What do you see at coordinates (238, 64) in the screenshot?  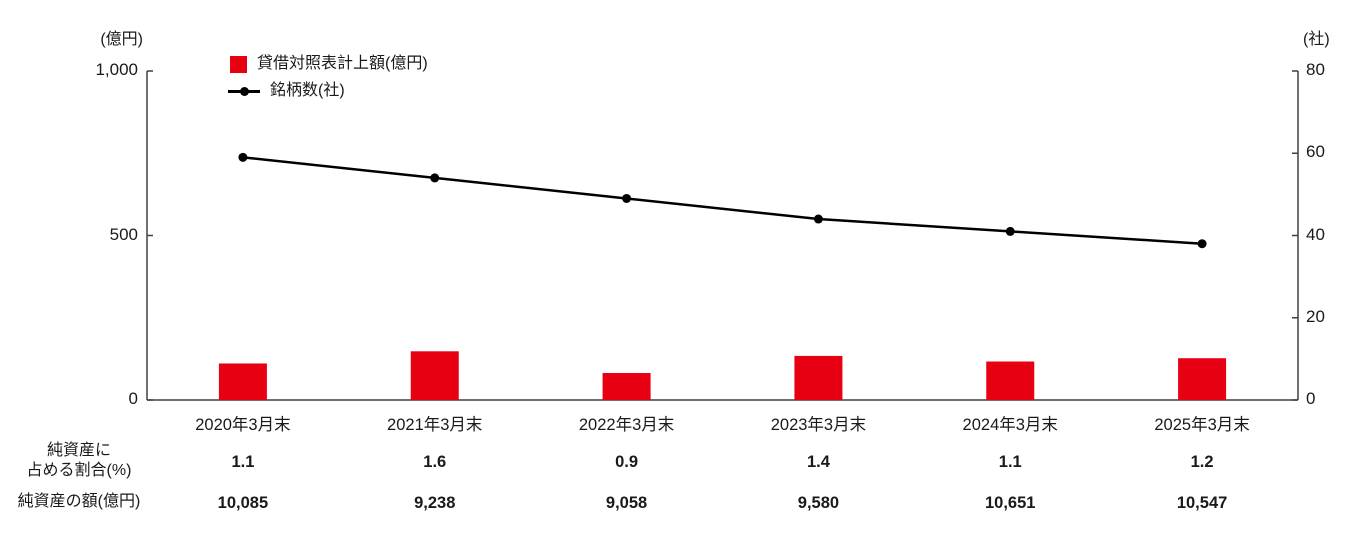 I see `bar-swatch-icon` at bounding box center [238, 64].